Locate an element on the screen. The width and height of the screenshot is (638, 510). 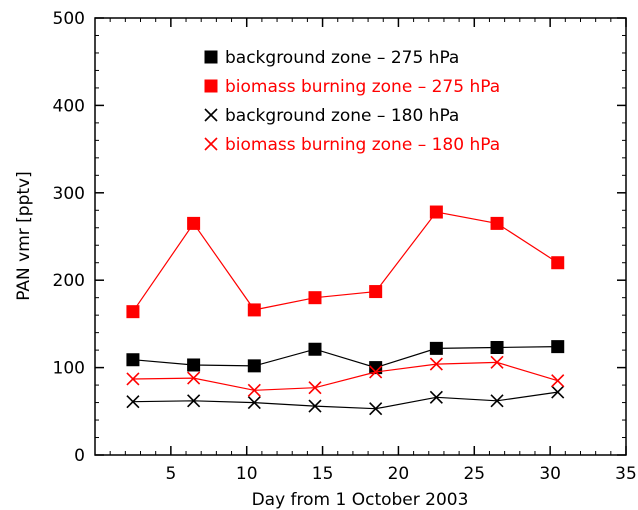
y-tick-label: 0 is located at coordinates (79, 456).